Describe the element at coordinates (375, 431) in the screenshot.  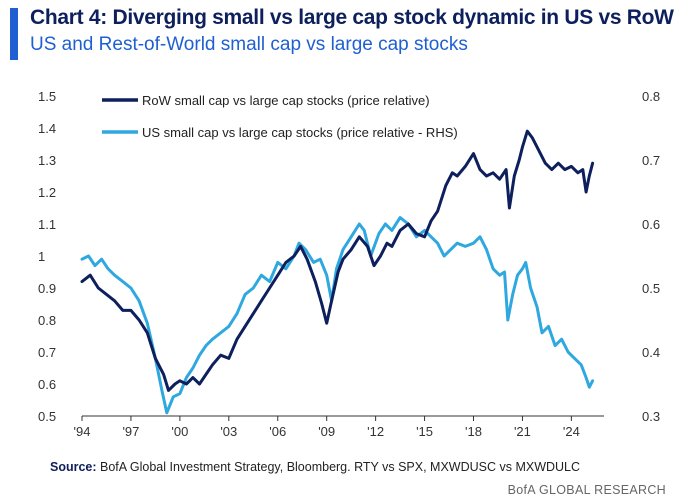
I see `x-tick-label: '12` at that location.